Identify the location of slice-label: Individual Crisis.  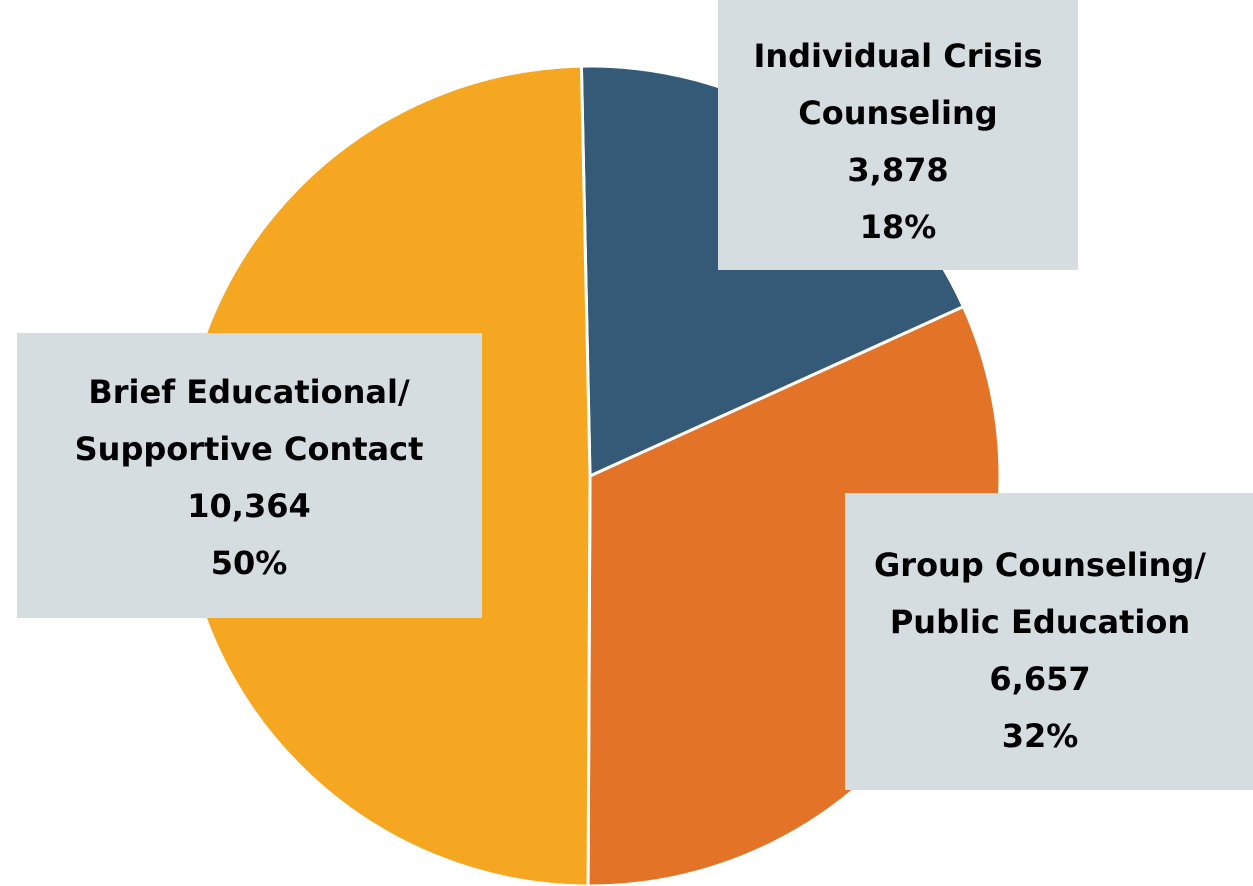
(897, 56).